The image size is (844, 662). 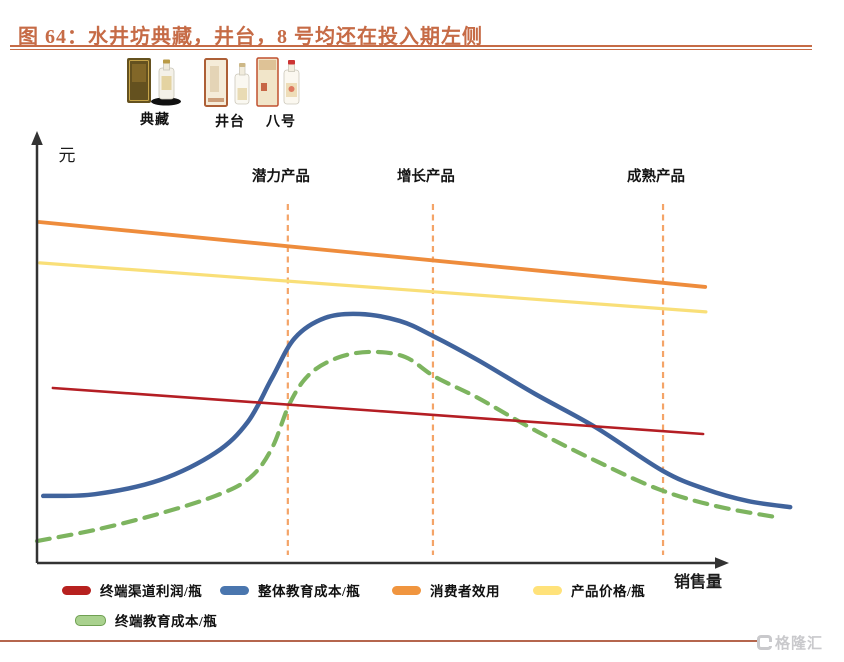 What do you see at coordinates (278, 82) in the screenshot?
I see `product-photo-bahao-icon` at bounding box center [278, 82].